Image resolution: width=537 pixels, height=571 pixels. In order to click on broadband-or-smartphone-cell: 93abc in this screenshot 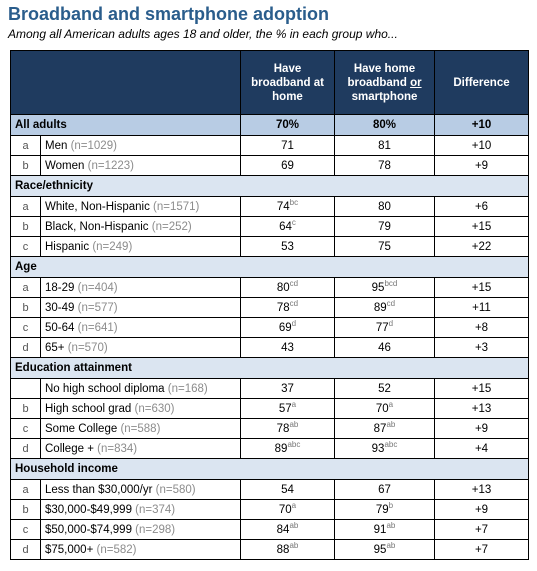, I will do `click(384, 448)`.